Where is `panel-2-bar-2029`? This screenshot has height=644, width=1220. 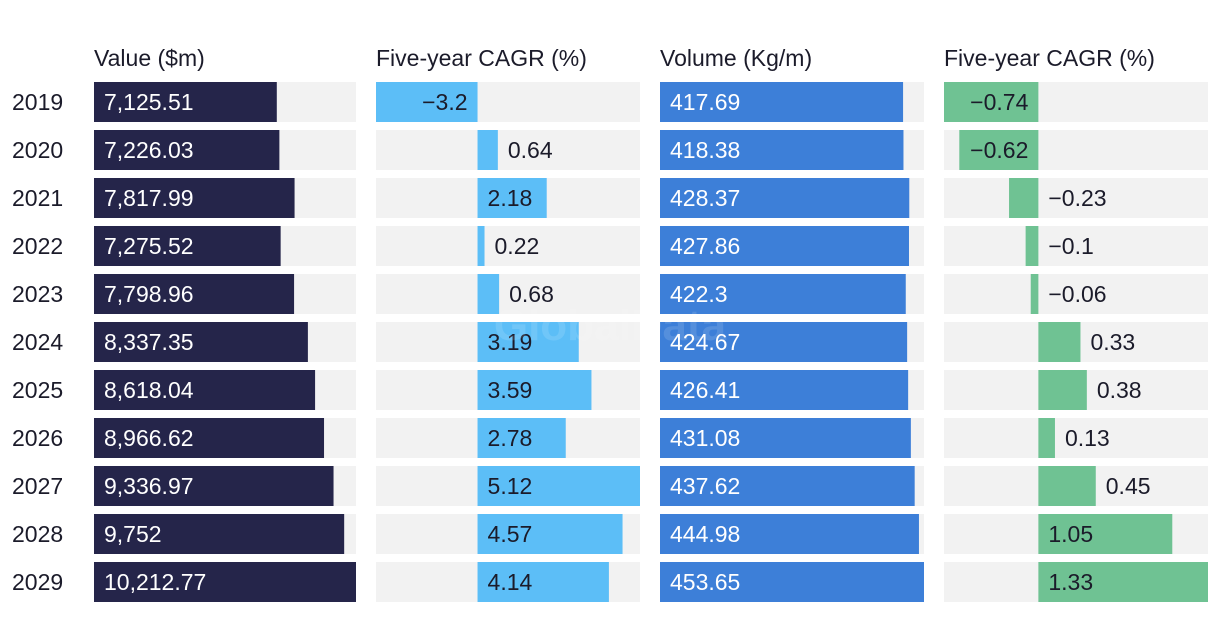
panel-2-bar-2029 is located at coordinates (543, 582).